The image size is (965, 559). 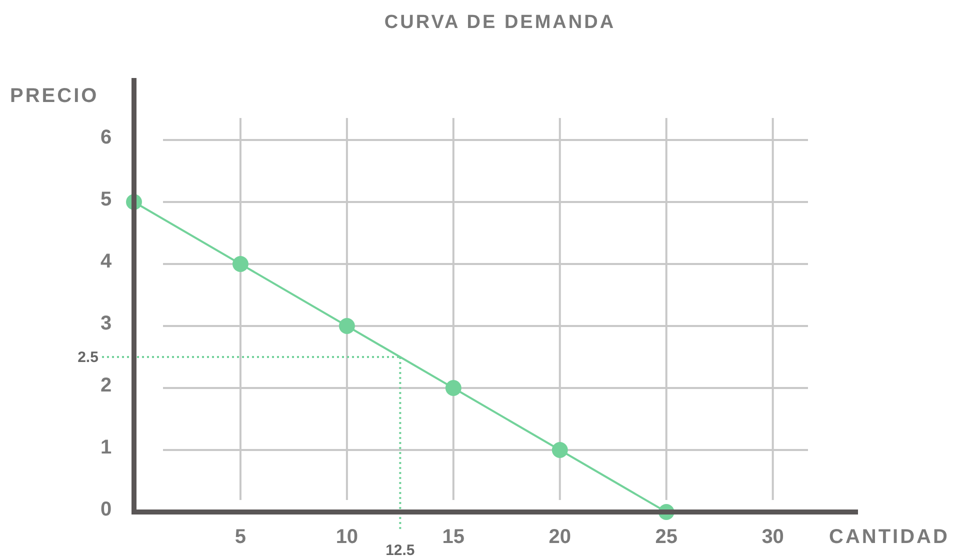 What do you see at coordinates (560, 537) in the screenshot?
I see `x-tick-label: 20` at bounding box center [560, 537].